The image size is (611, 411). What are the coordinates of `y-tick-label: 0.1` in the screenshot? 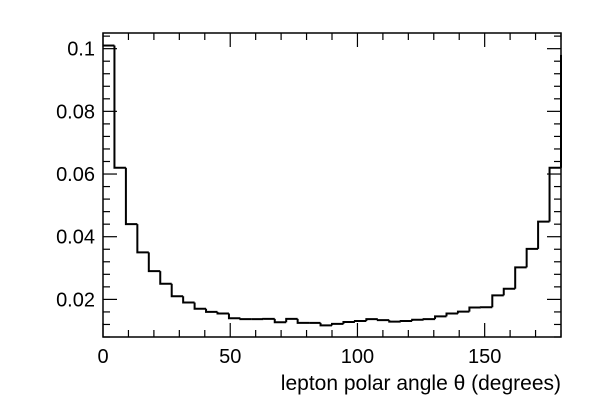 It's located at (81, 50).